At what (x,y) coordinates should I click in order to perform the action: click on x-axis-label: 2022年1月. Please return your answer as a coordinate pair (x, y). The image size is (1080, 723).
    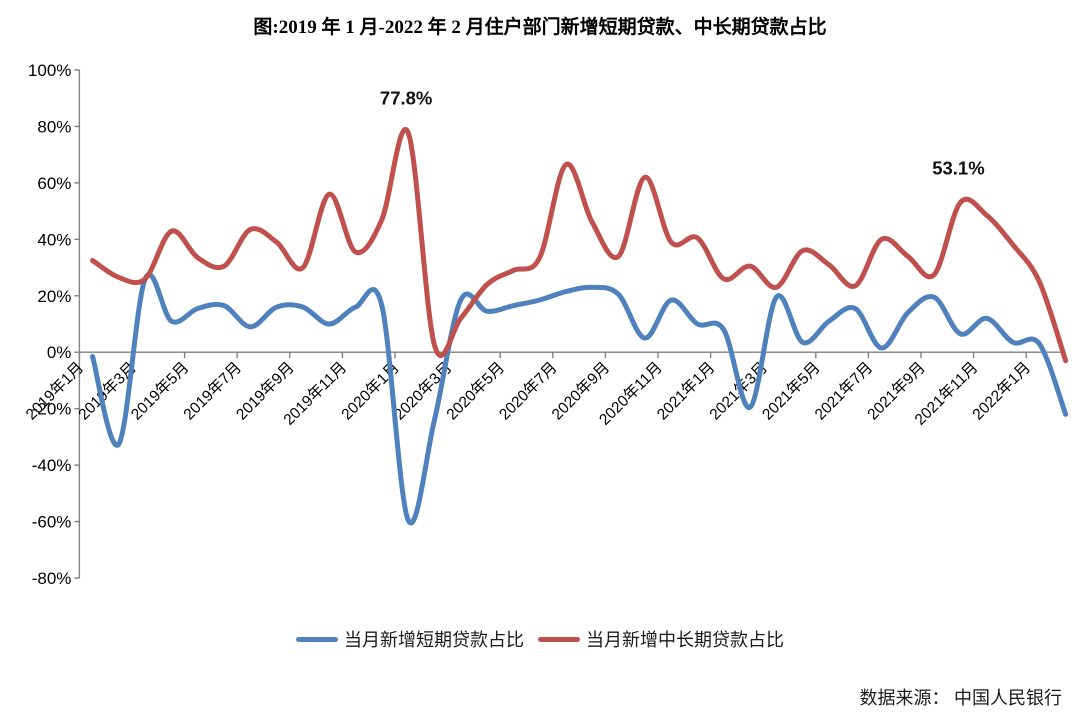
    Looking at the image, I should click on (1001, 390).